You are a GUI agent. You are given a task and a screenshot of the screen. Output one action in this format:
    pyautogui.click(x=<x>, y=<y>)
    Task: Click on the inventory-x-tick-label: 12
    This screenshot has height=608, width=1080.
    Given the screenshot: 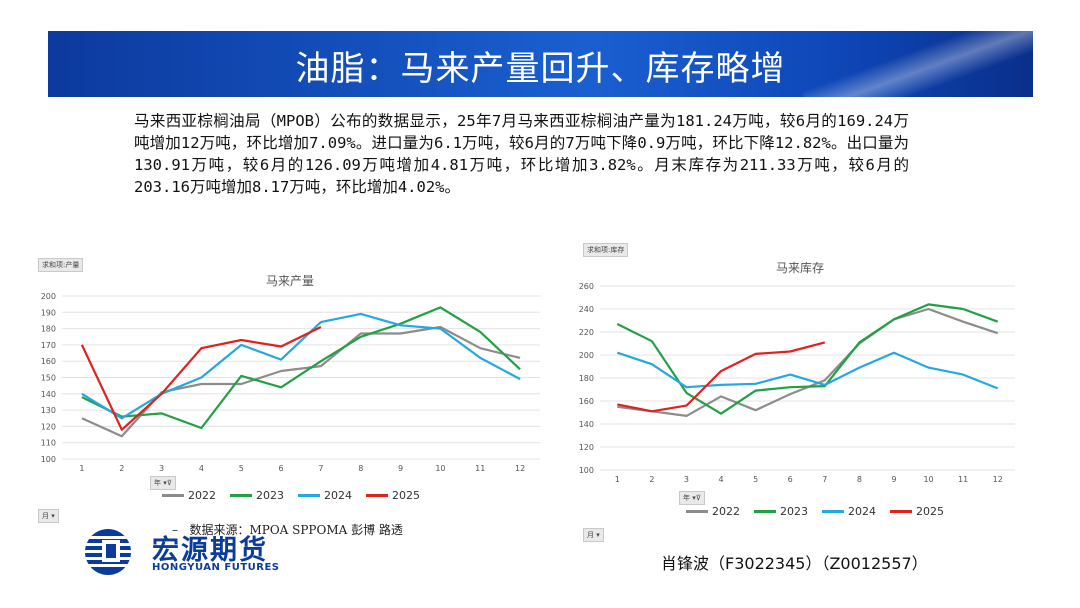 What is the action you would take?
    pyautogui.click(x=998, y=479)
    